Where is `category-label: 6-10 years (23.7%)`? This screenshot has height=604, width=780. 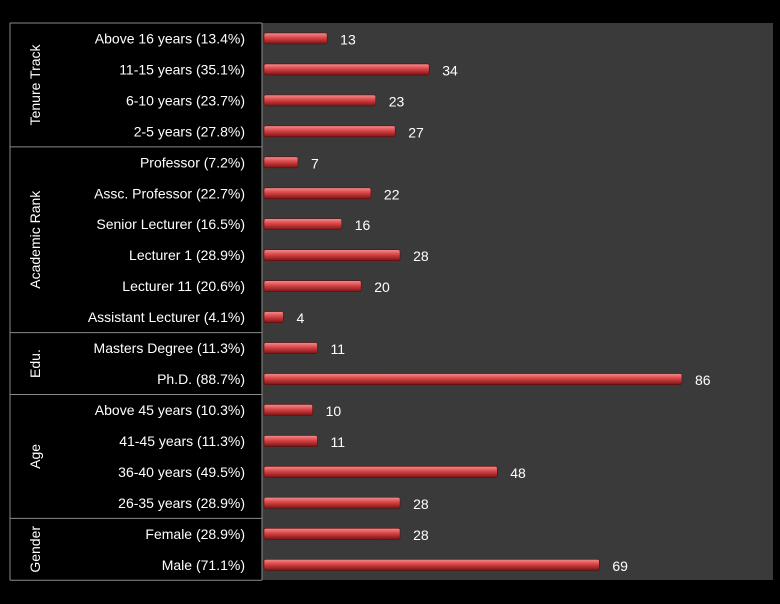
category-label: 6-10 years (23.7%) is located at coordinates (185, 100).